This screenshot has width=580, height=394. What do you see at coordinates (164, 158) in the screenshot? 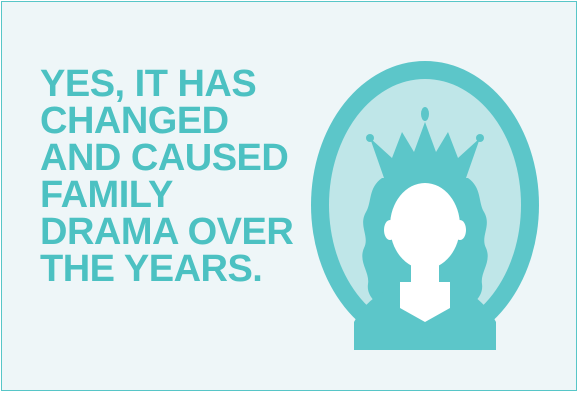
I see `headline-line-3: AND CAUSED` at bounding box center [164, 158].